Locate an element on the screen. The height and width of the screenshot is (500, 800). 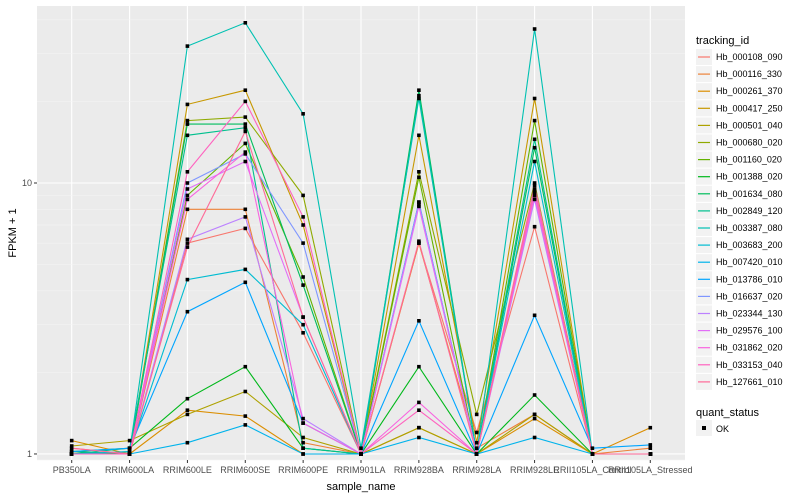
legend-item: Hb_001388_020 is located at coordinates (739, 176).